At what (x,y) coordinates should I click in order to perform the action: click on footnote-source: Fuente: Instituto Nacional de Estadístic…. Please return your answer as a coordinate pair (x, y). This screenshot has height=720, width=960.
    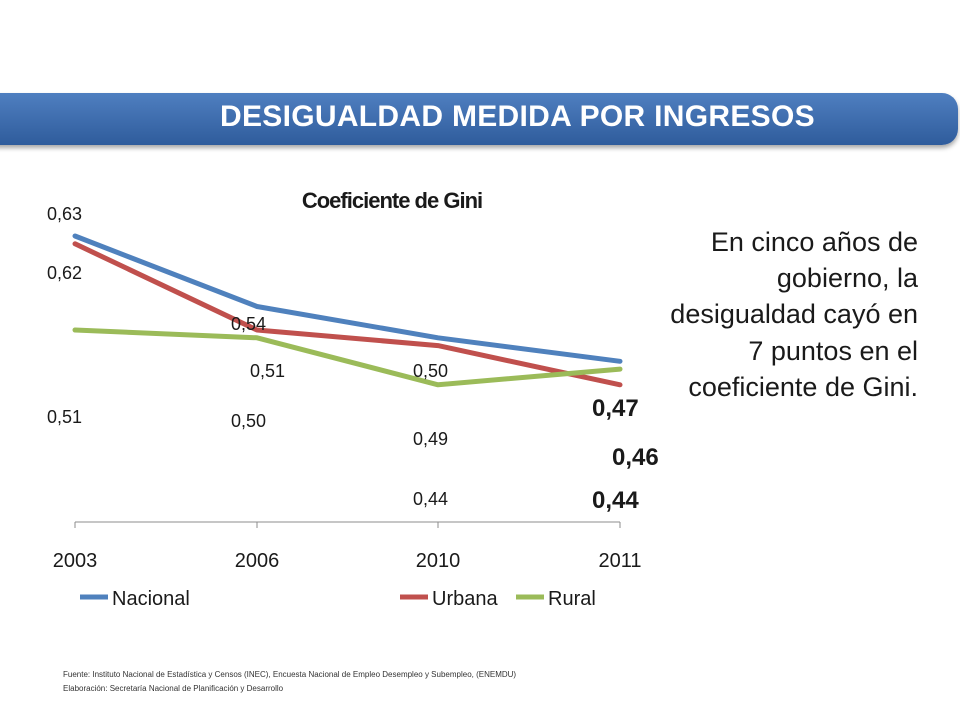
    Looking at the image, I should click on (290, 674).